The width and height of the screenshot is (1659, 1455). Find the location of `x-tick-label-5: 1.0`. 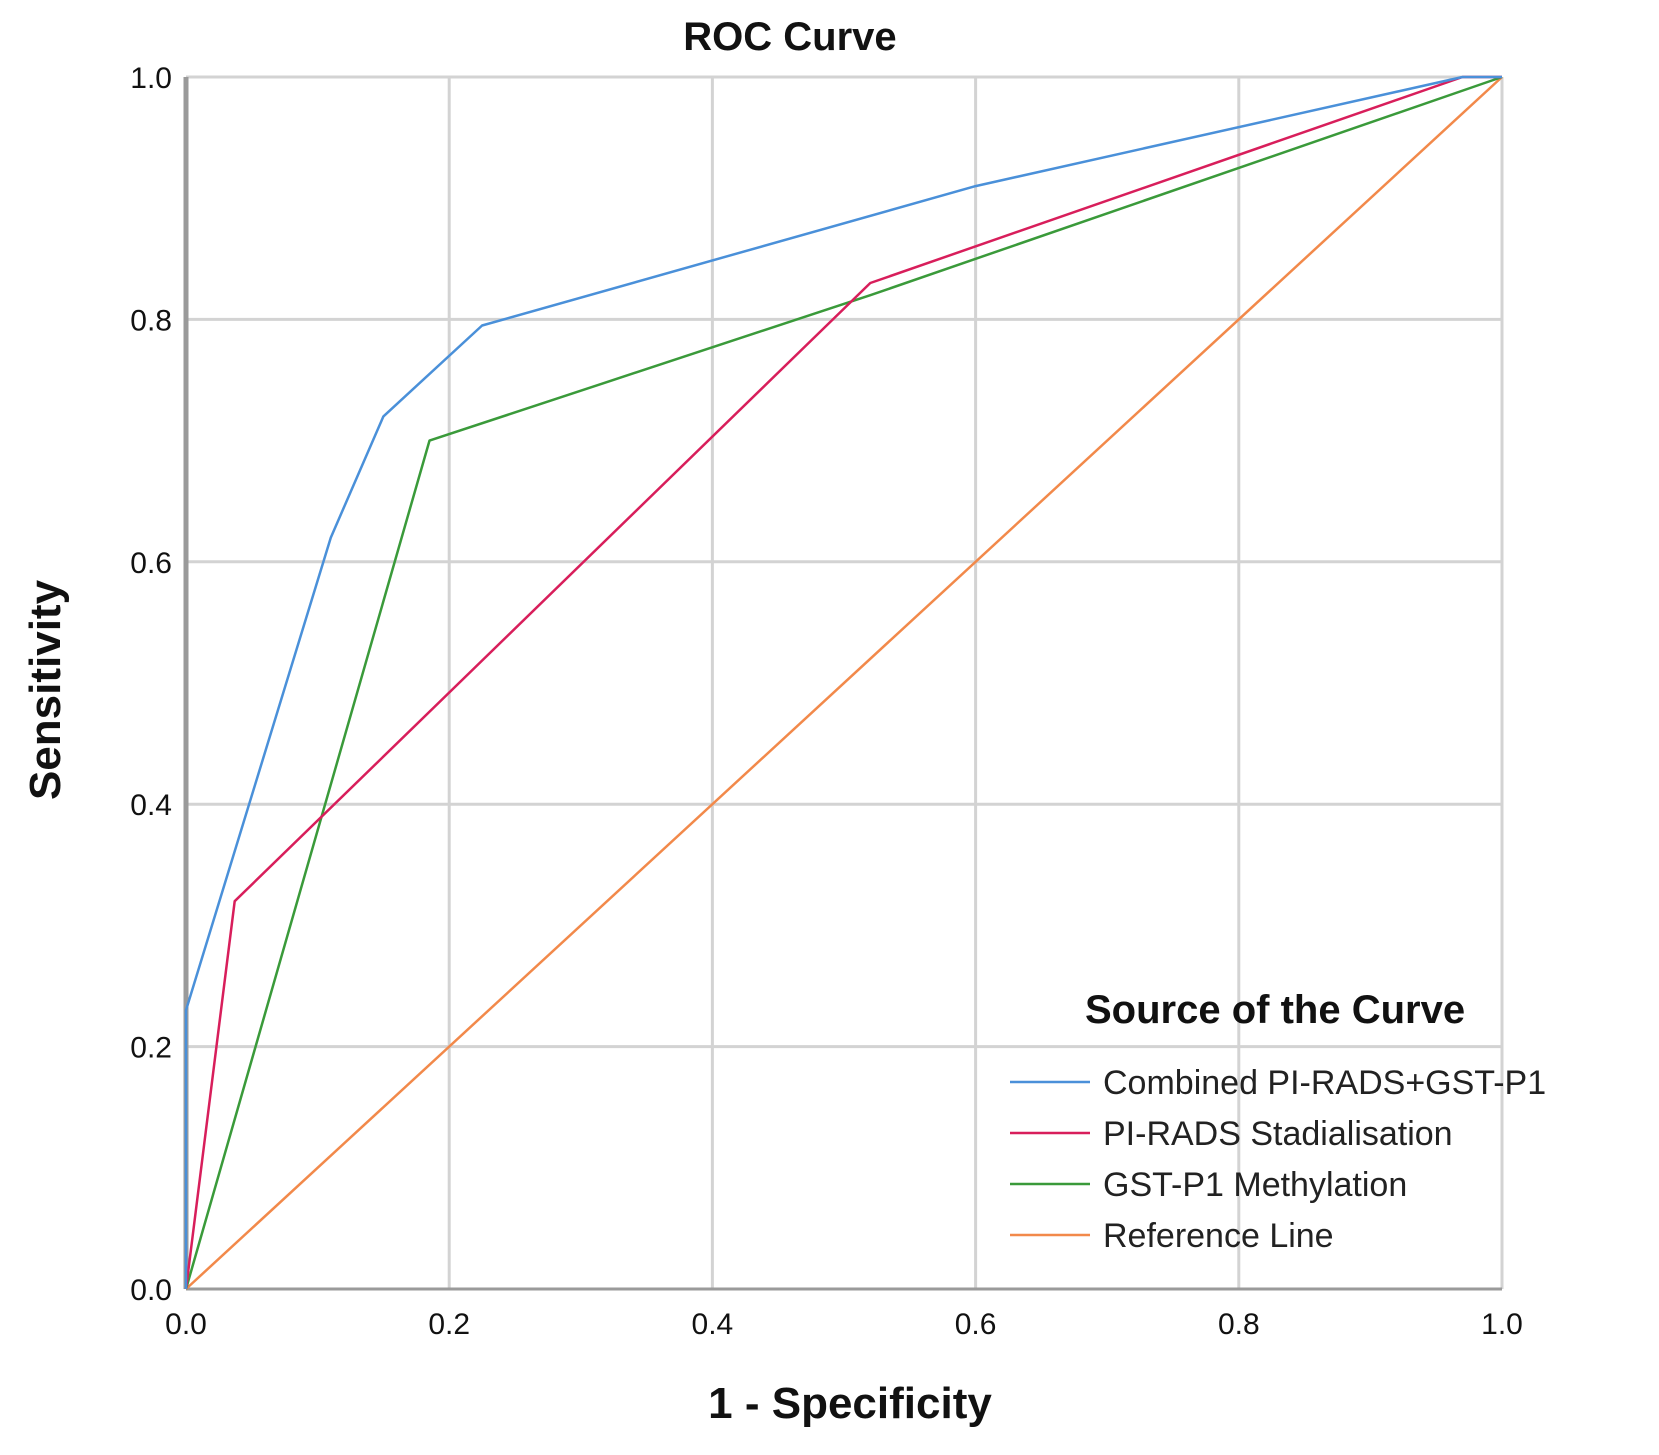

x-tick-label-5: 1.0 is located at coordinates (1502, 1324).